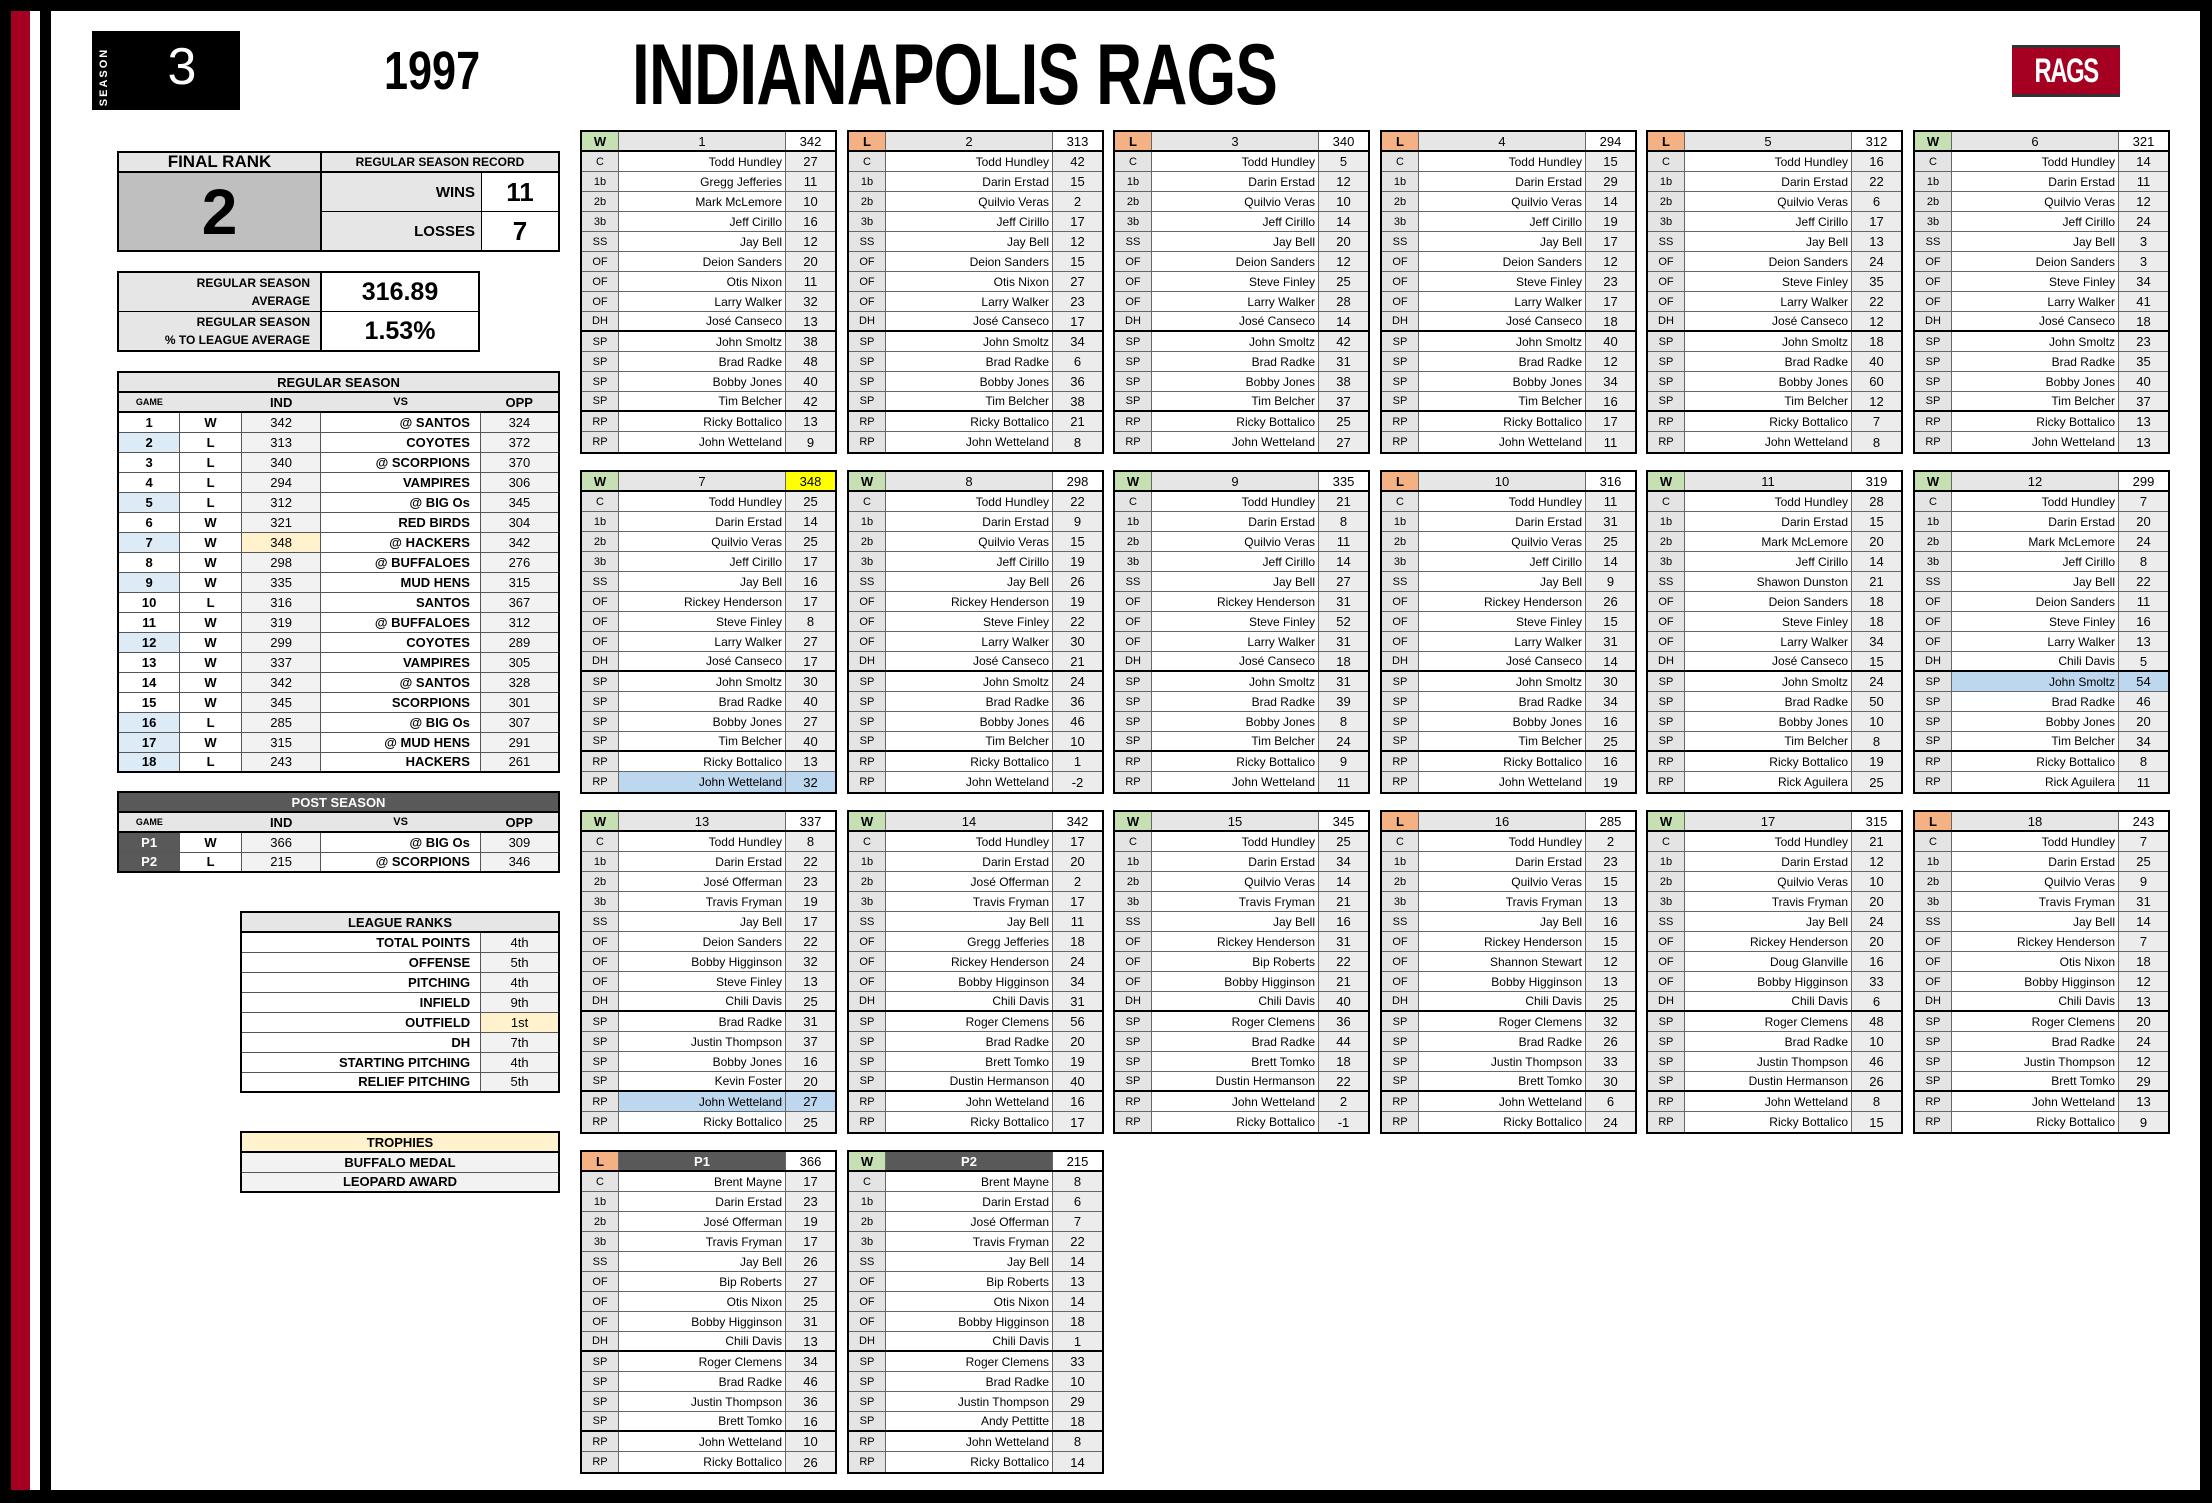  What do you see at coordinates (969, 221) in the screenshot?
I see `player-name: Jeff Cirillo` at bounding box center [969, 221].